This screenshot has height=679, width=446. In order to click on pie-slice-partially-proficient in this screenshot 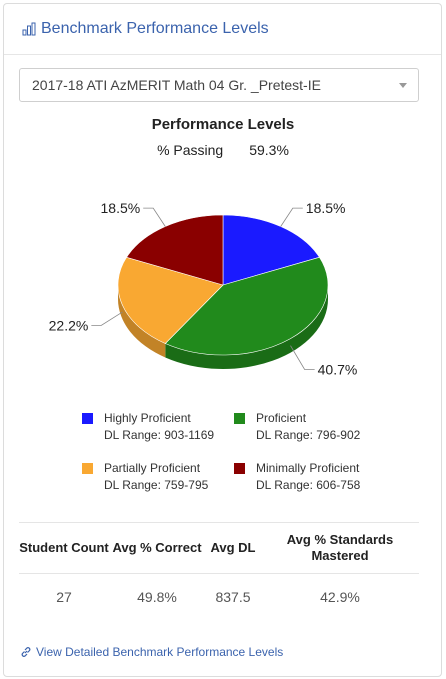, I will do `click(170, 300)`.